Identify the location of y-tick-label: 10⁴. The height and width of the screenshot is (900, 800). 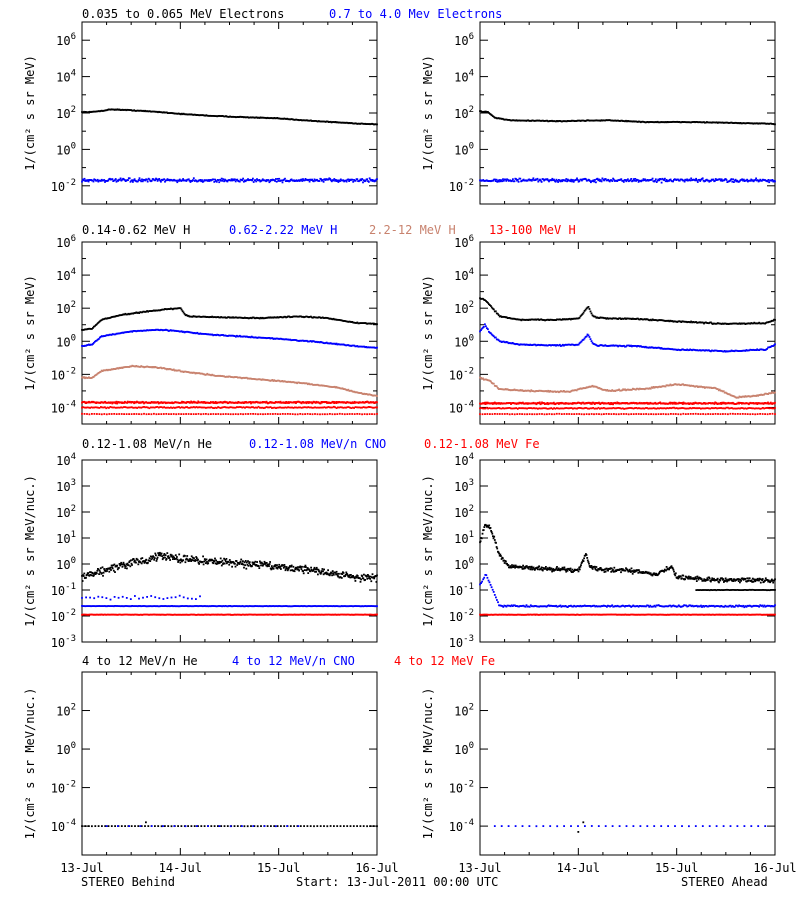
(66, 77).